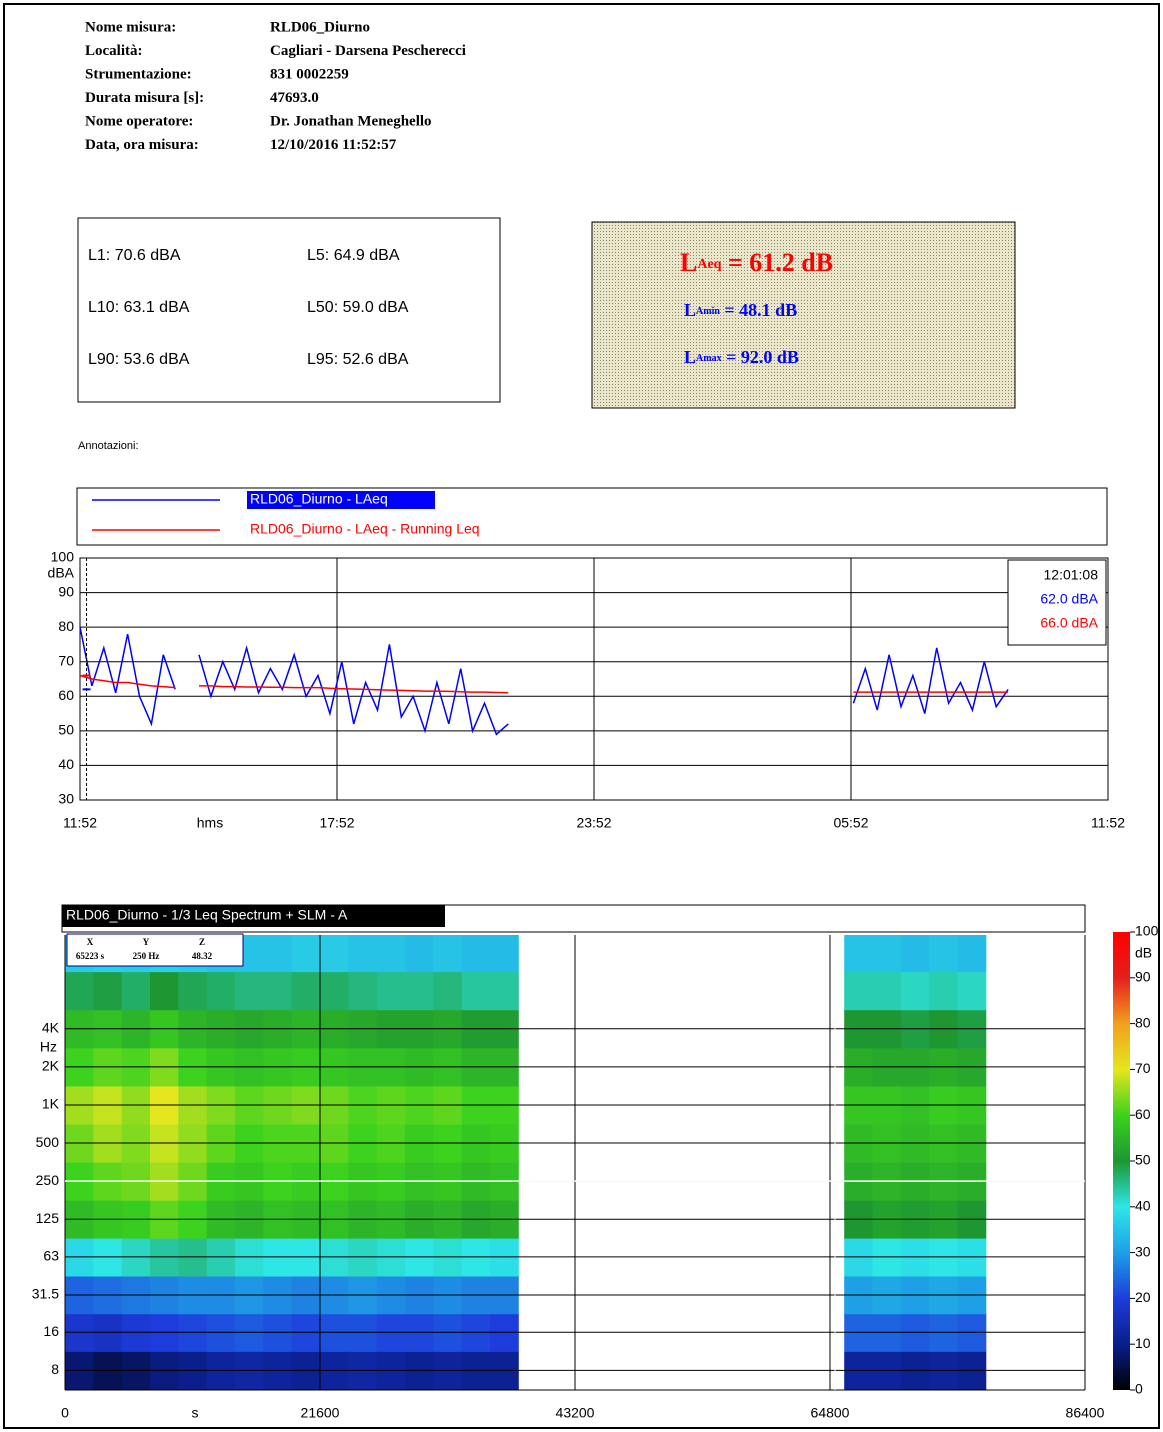 The image size is (1163, 1432). I want to click on field-value: Dr. Jonathan Meneghello, so click(351, 121).